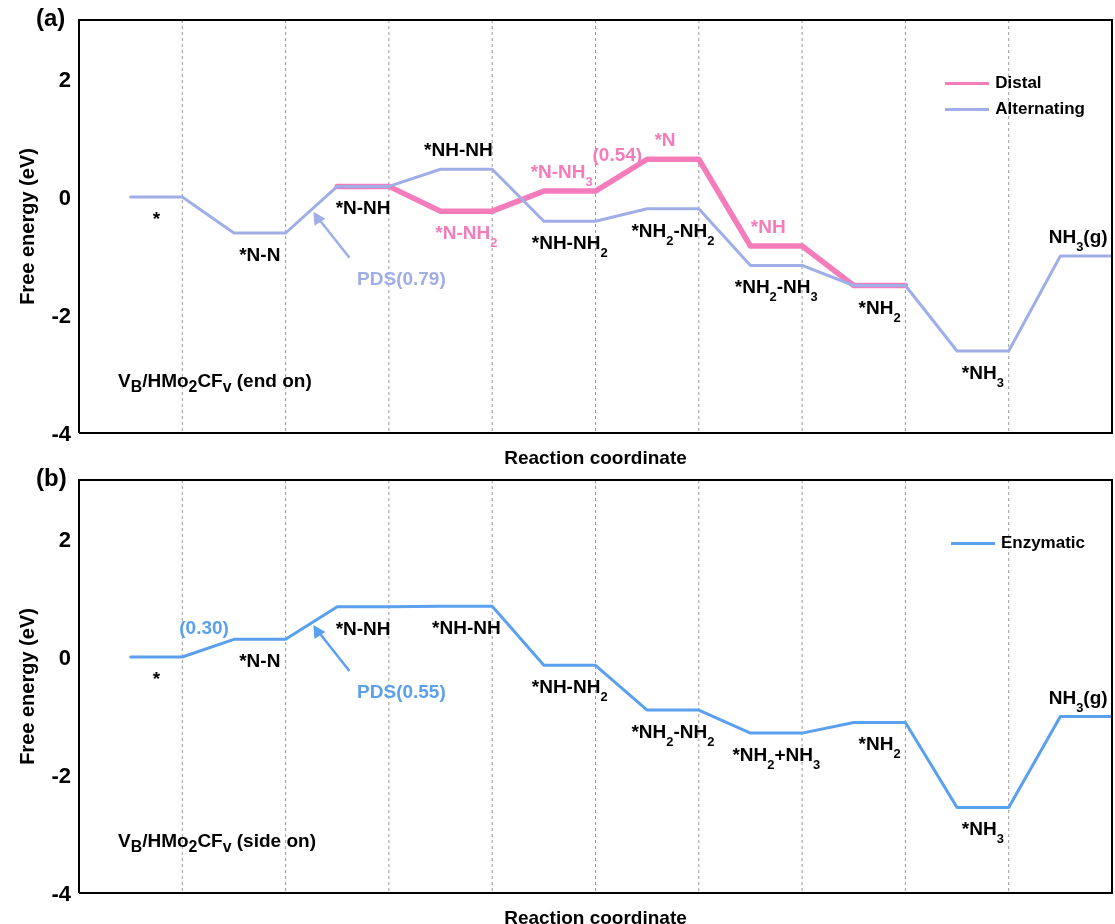  What do you see at coordinates (1040, 109) in the screenshot?
I see `legend-label: Alternating` at bounding box center [1040, 109].